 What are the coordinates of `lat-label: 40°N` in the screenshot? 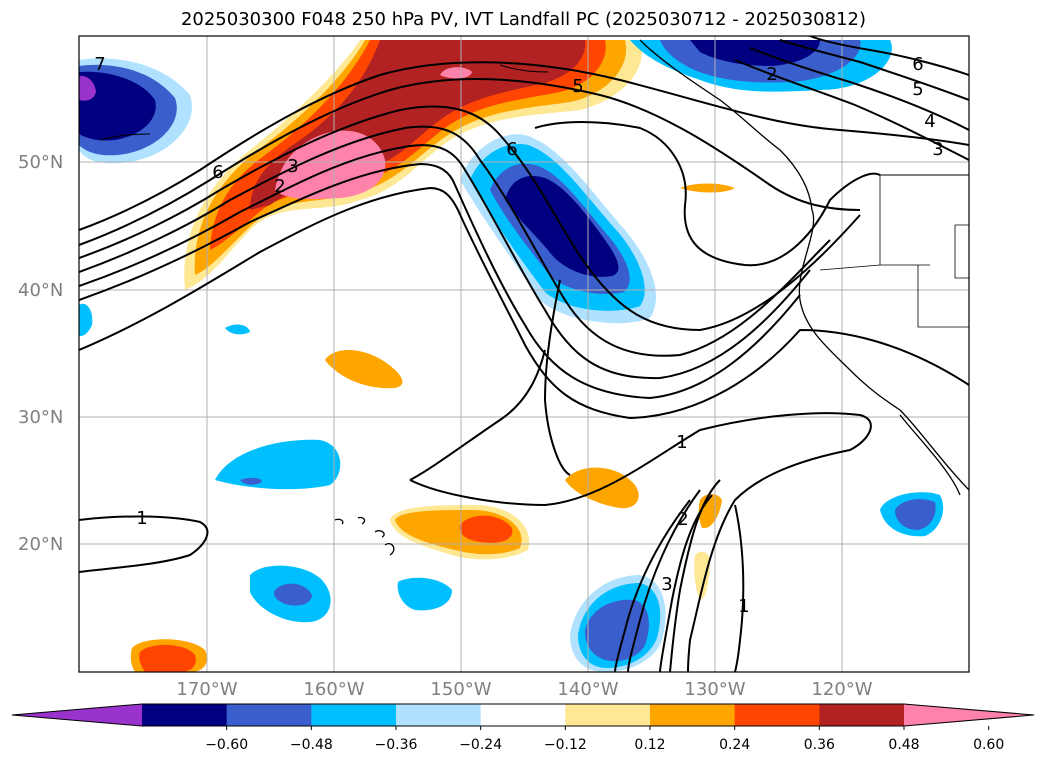 It's located at (41, 290).